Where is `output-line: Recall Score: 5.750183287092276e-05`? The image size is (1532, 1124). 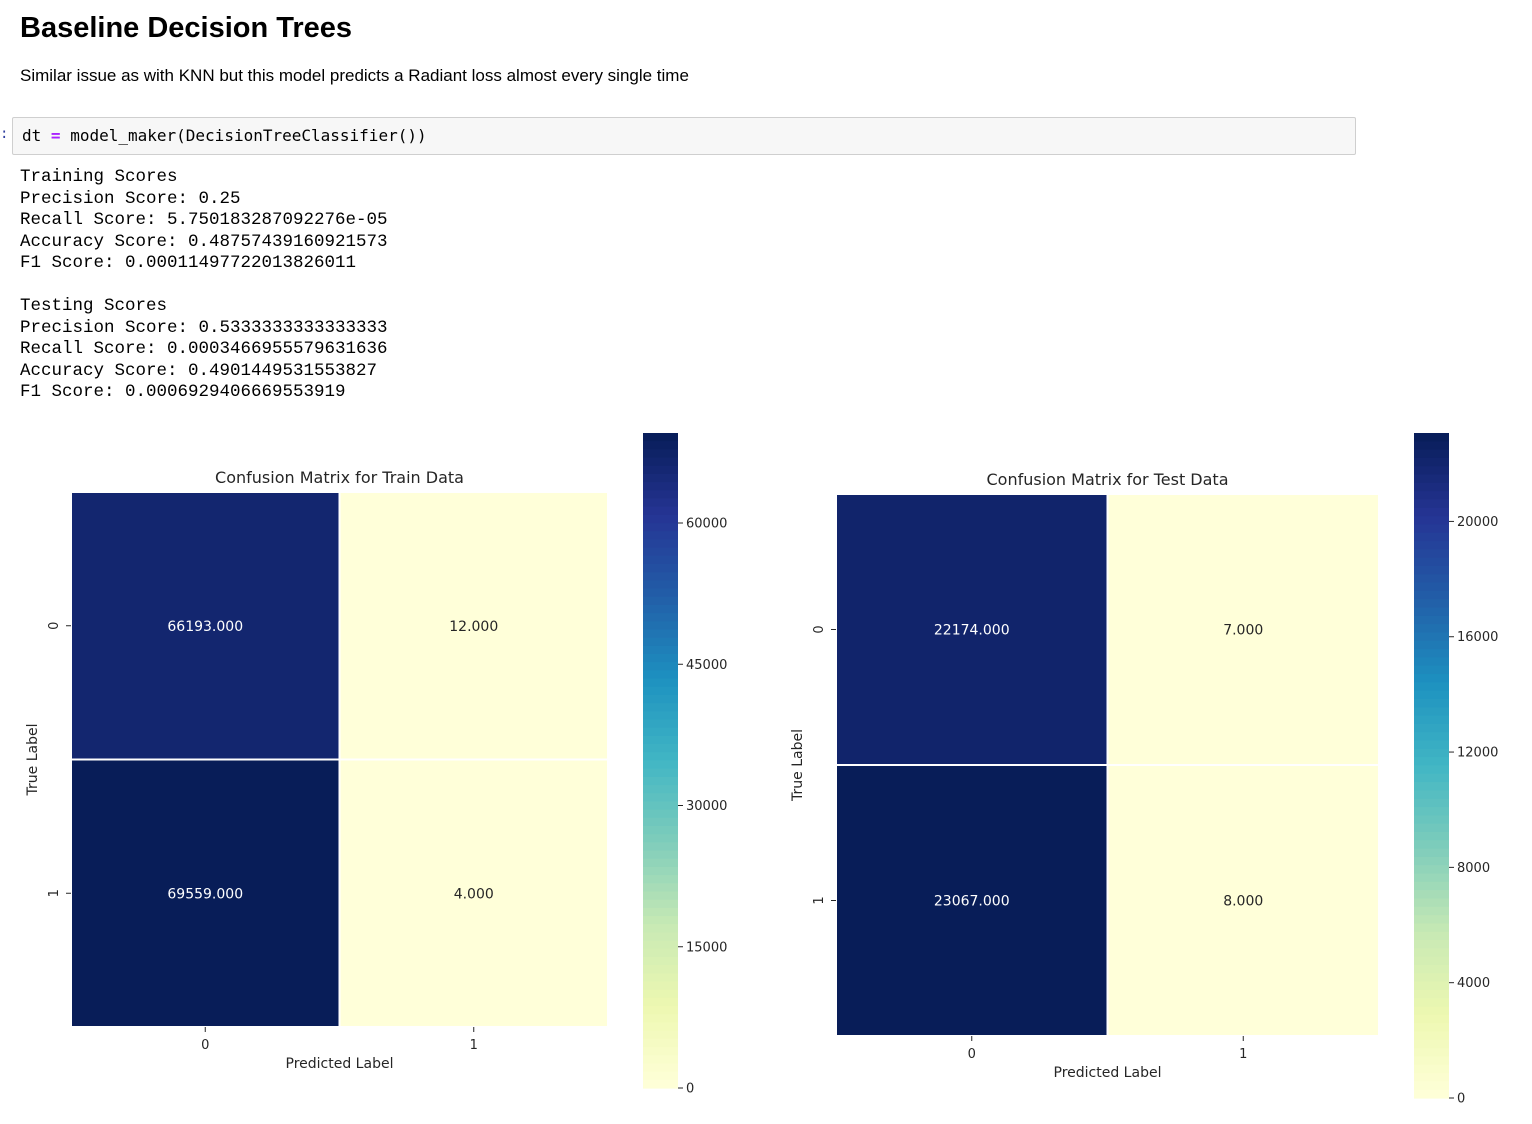
output-line: Recall Score: 5.750183287092276e-05 is located at coordinates (204, 220).